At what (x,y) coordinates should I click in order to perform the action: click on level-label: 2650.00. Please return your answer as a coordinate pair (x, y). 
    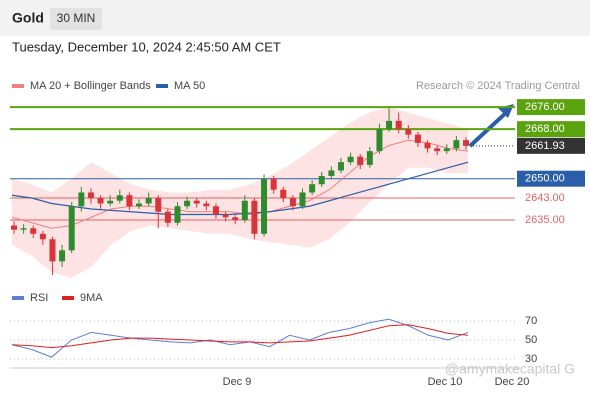
    Looking at the image, I should click on (545, 179).